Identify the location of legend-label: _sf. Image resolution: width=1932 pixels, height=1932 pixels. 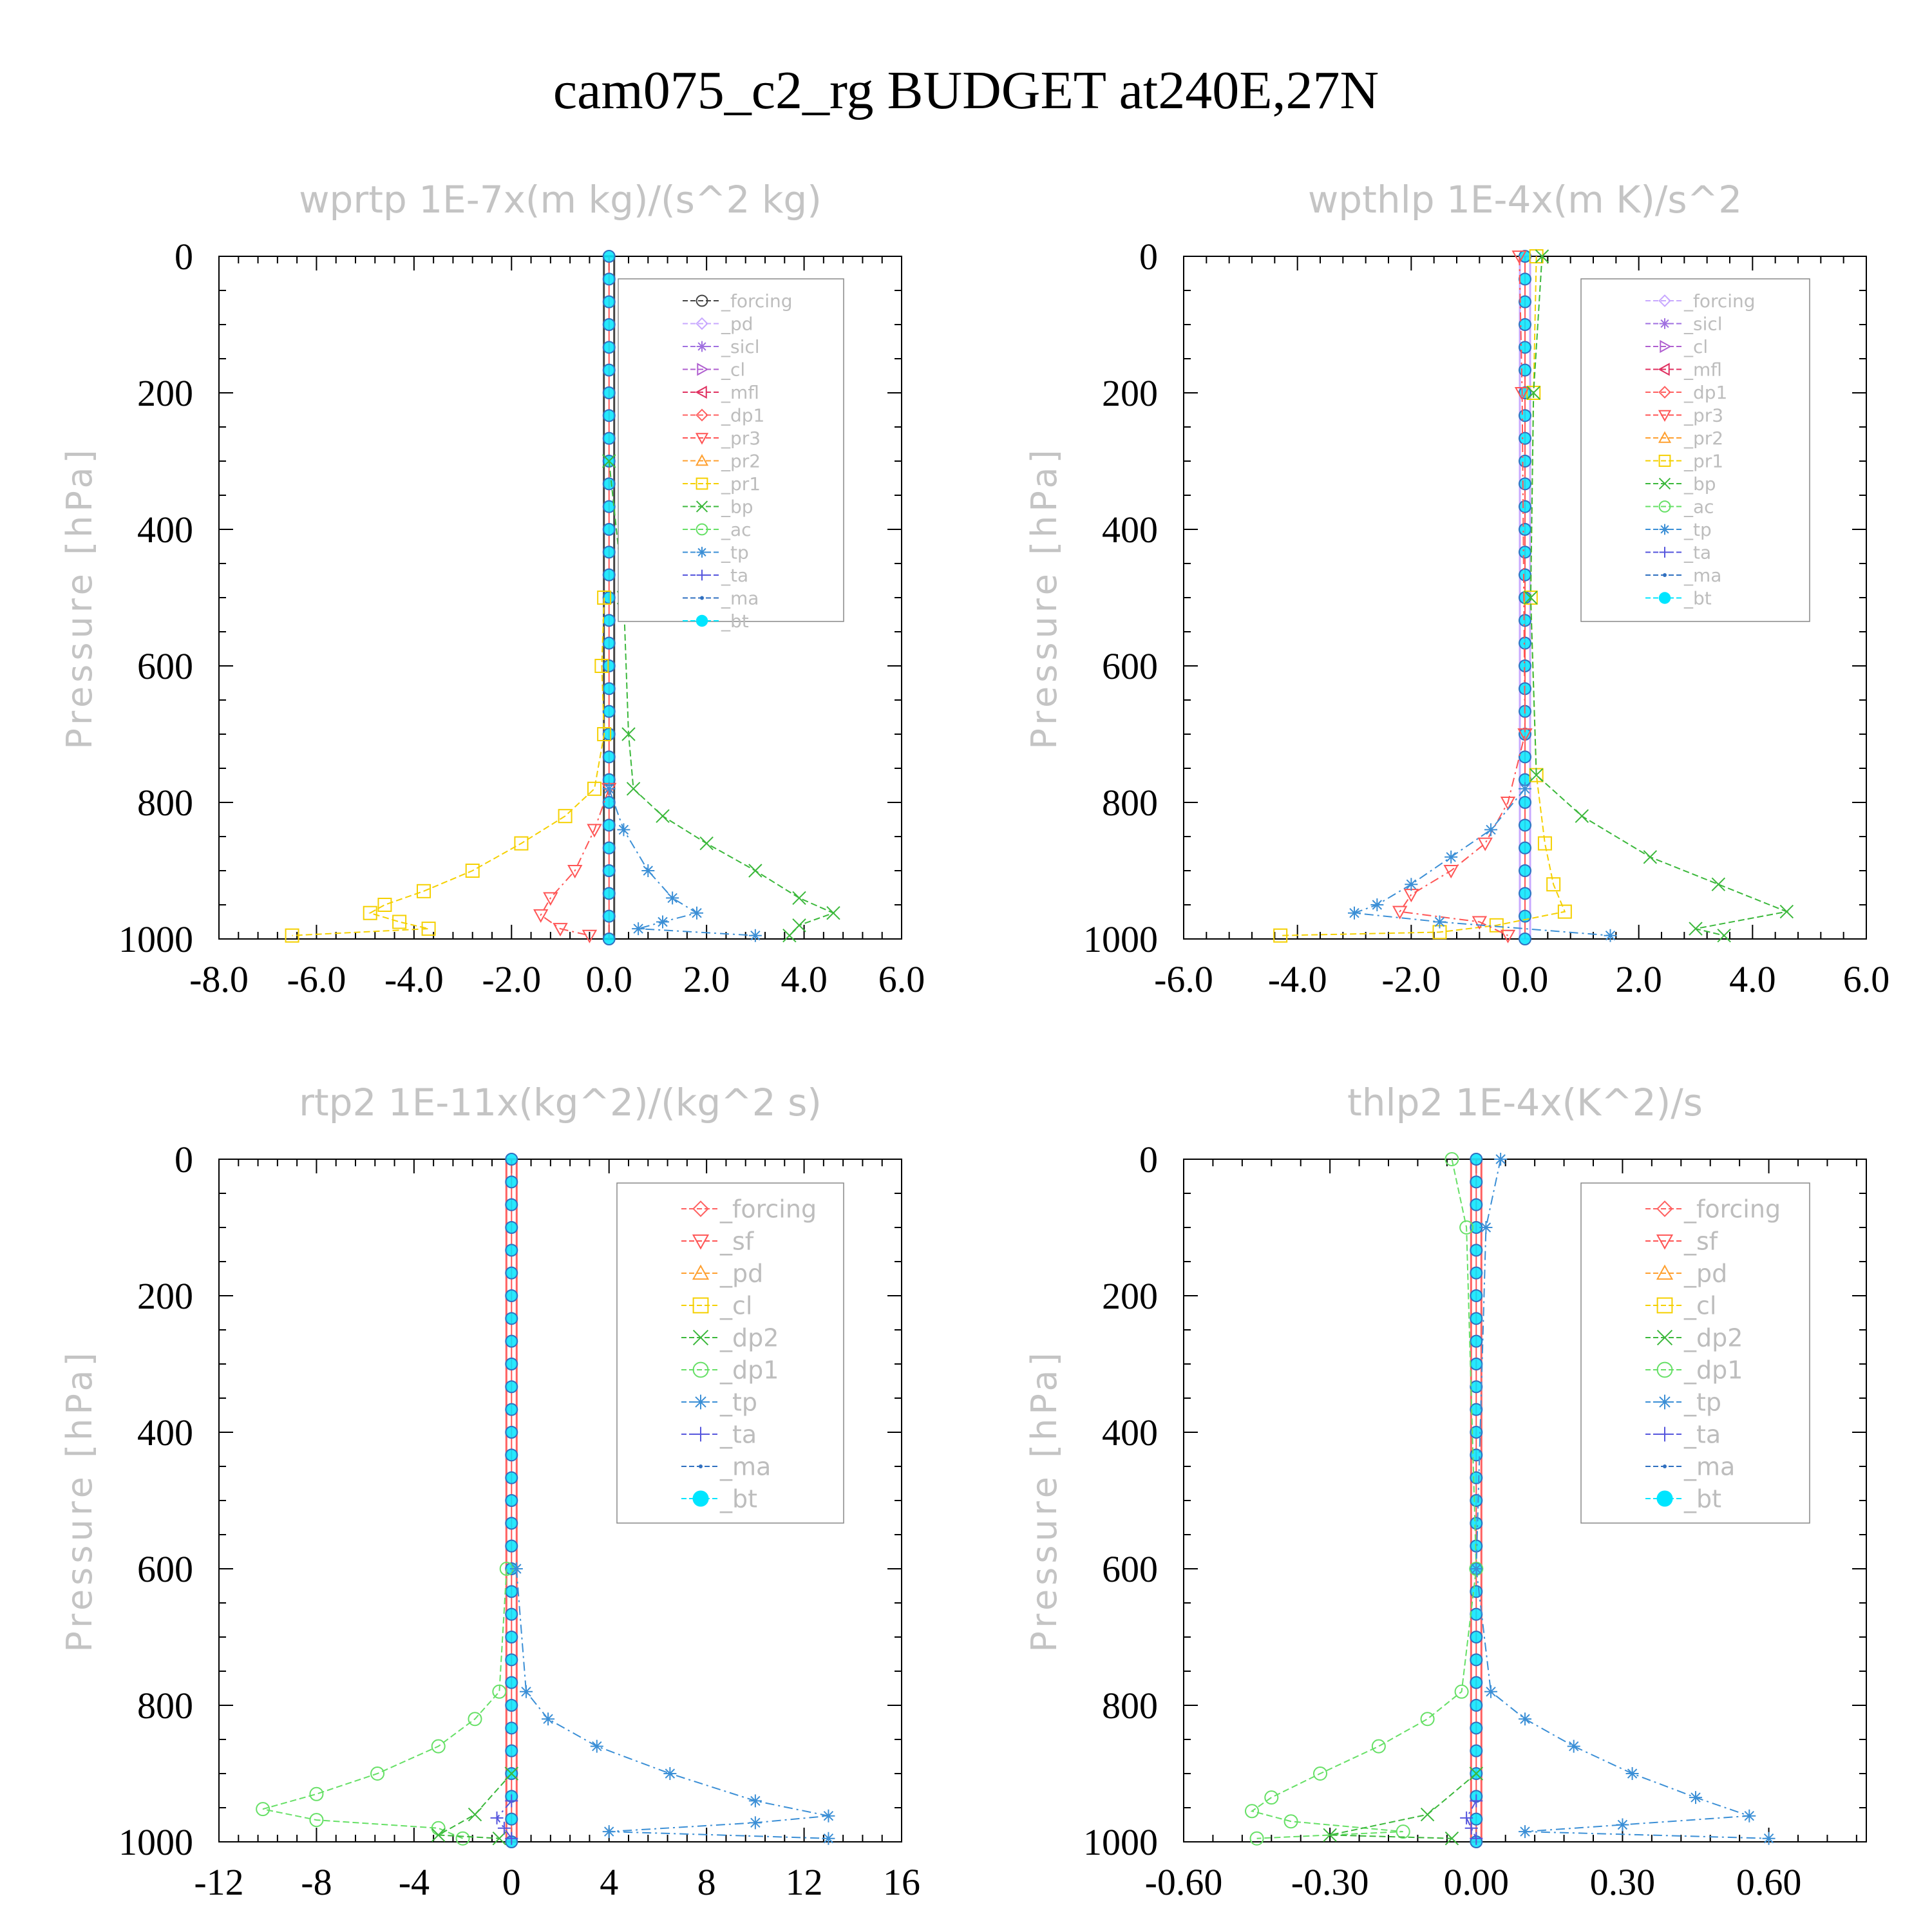
(1701, 1241).